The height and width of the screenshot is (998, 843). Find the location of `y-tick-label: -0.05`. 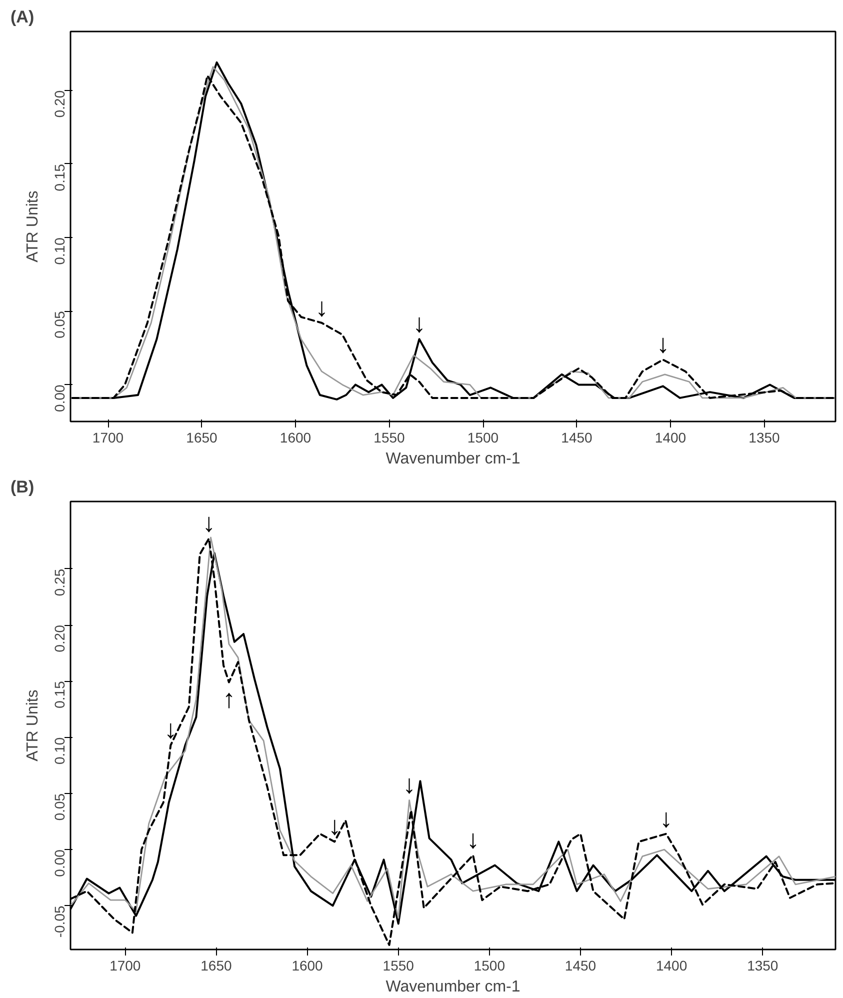

y-tick-label: -0.05 is located at coordinates (60, 921).